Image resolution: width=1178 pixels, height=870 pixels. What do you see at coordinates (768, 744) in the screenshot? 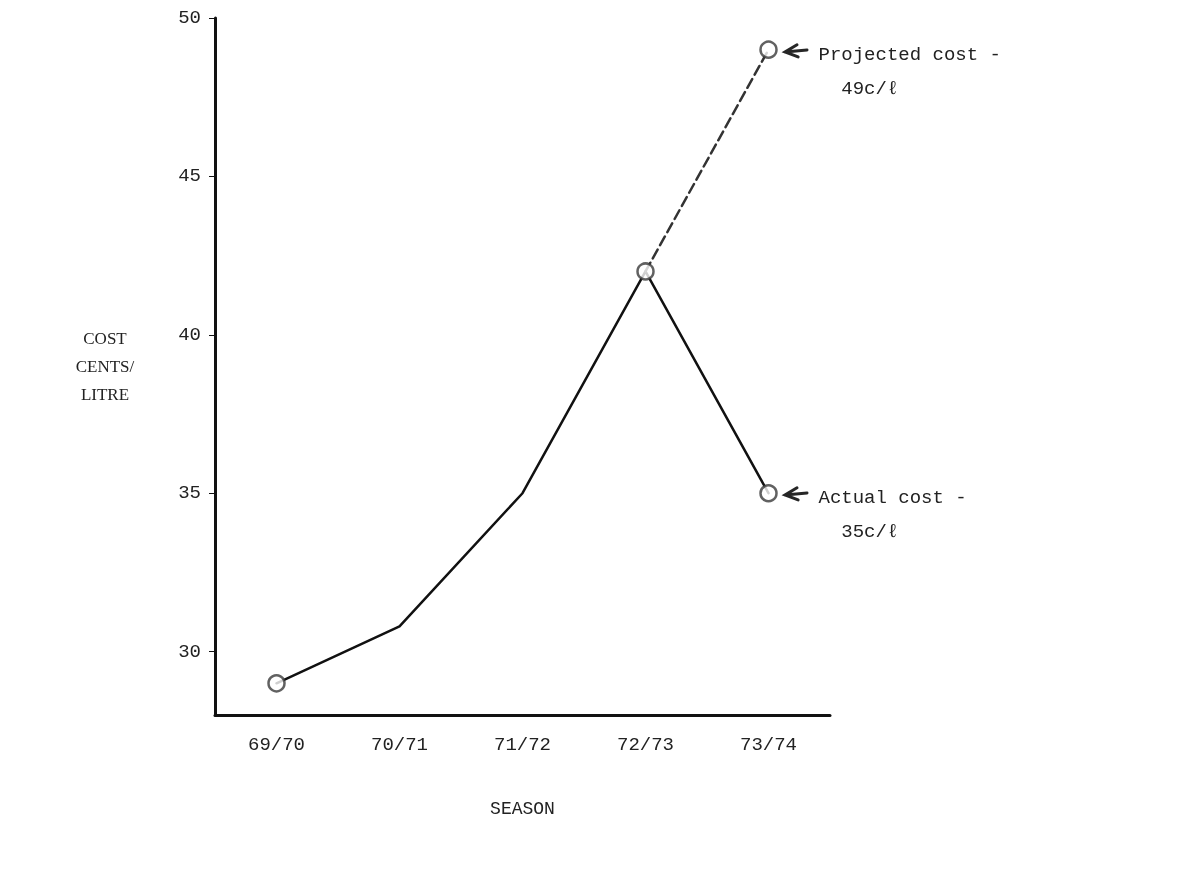
I see `x-tick-label: 73/74` at bounding box center [768, 744].